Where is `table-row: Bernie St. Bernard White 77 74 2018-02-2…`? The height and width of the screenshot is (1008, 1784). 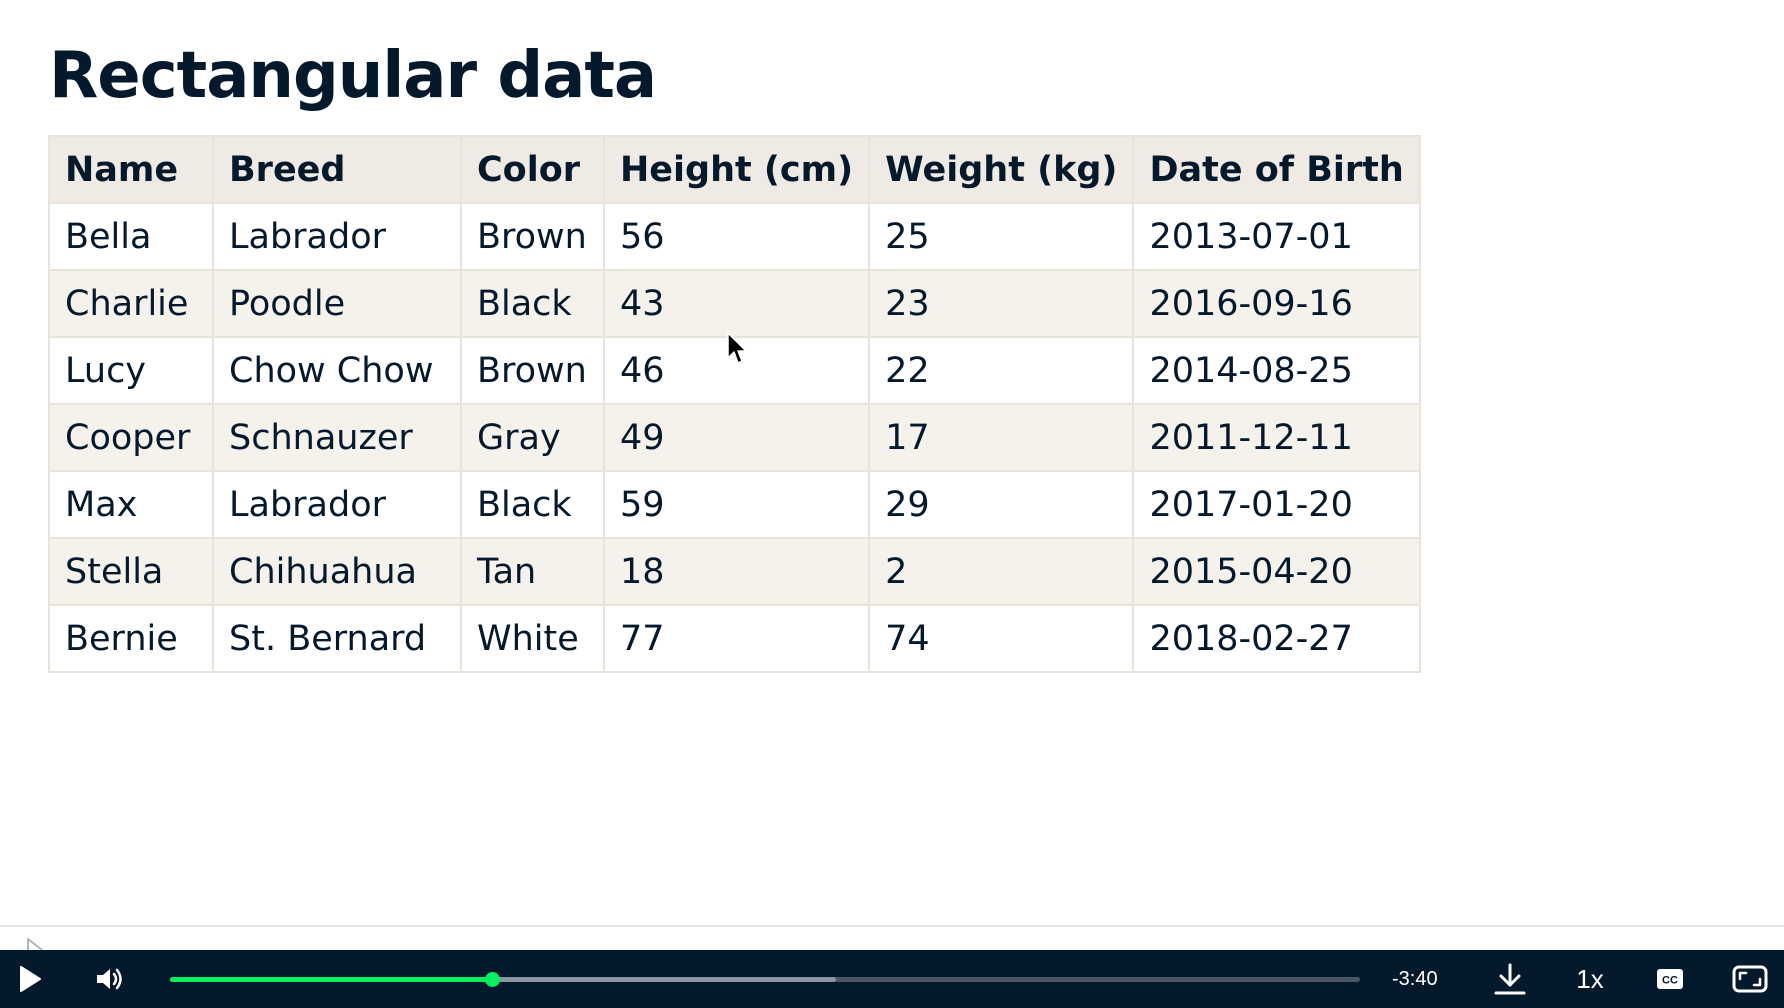
table-row: Bernie St. Bernard White 77 74 2018-02-2… is located at coordinates (734, 638).